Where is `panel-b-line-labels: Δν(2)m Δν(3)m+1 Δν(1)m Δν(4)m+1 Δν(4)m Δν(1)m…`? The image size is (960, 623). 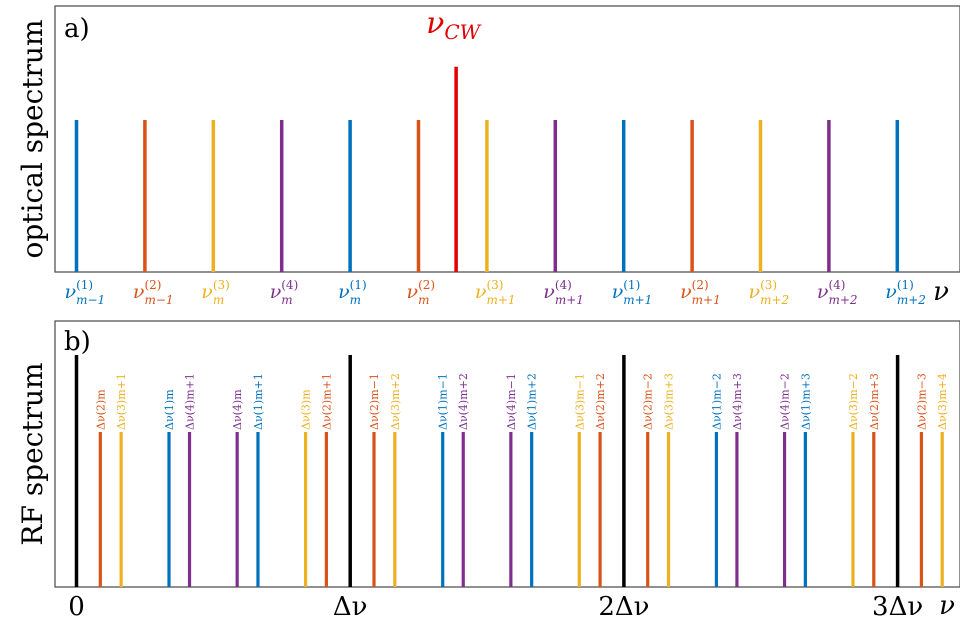 panel-b-line-labels: Δν(2)m Δν(3)m+1 Δν(1)m Δν(4)m+1 Δν(4)m Δν(1)m… is located at coordinates (521, 401).